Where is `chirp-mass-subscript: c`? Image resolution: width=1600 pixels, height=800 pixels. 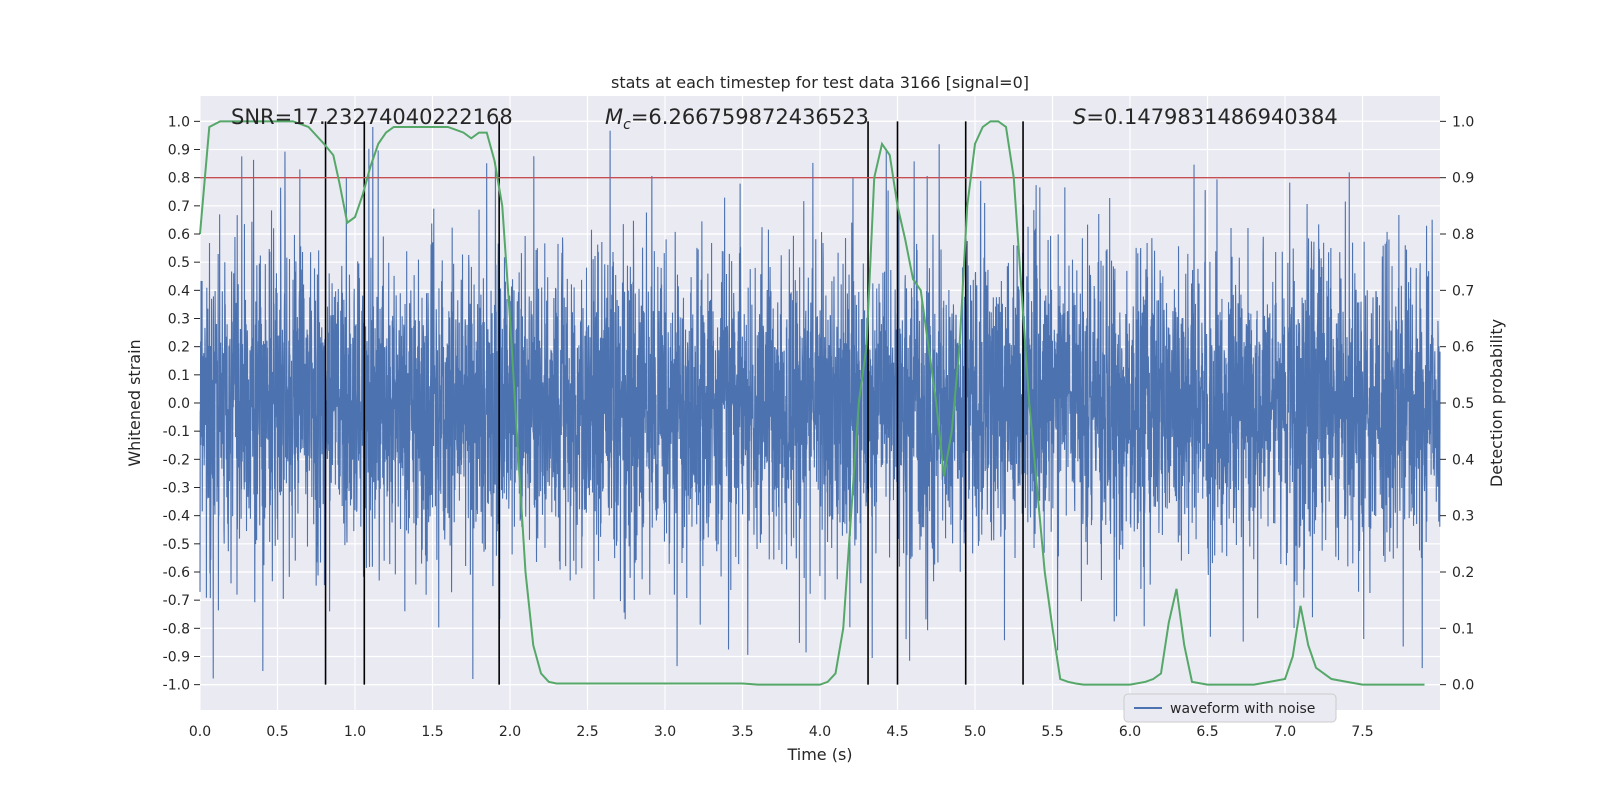 chirp-mass-subscript: c is located at coordinates (627, 125).